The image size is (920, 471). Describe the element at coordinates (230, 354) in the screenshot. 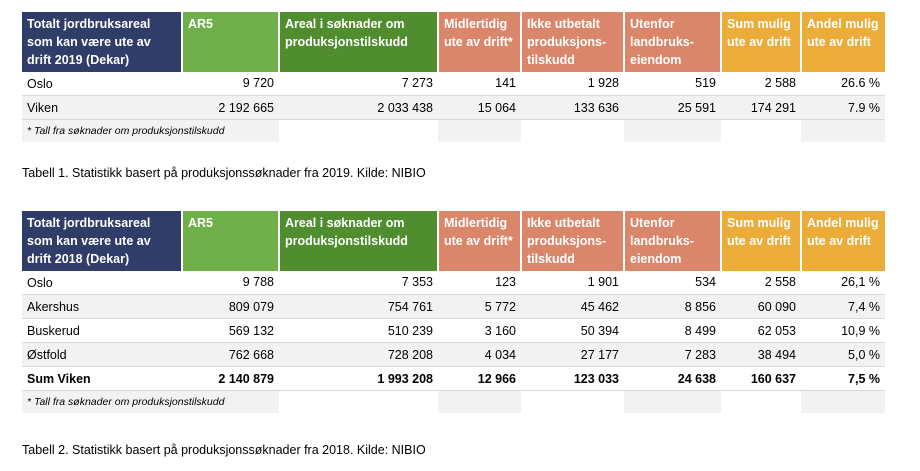

I see `cell-ar5: 762 668` at that location.